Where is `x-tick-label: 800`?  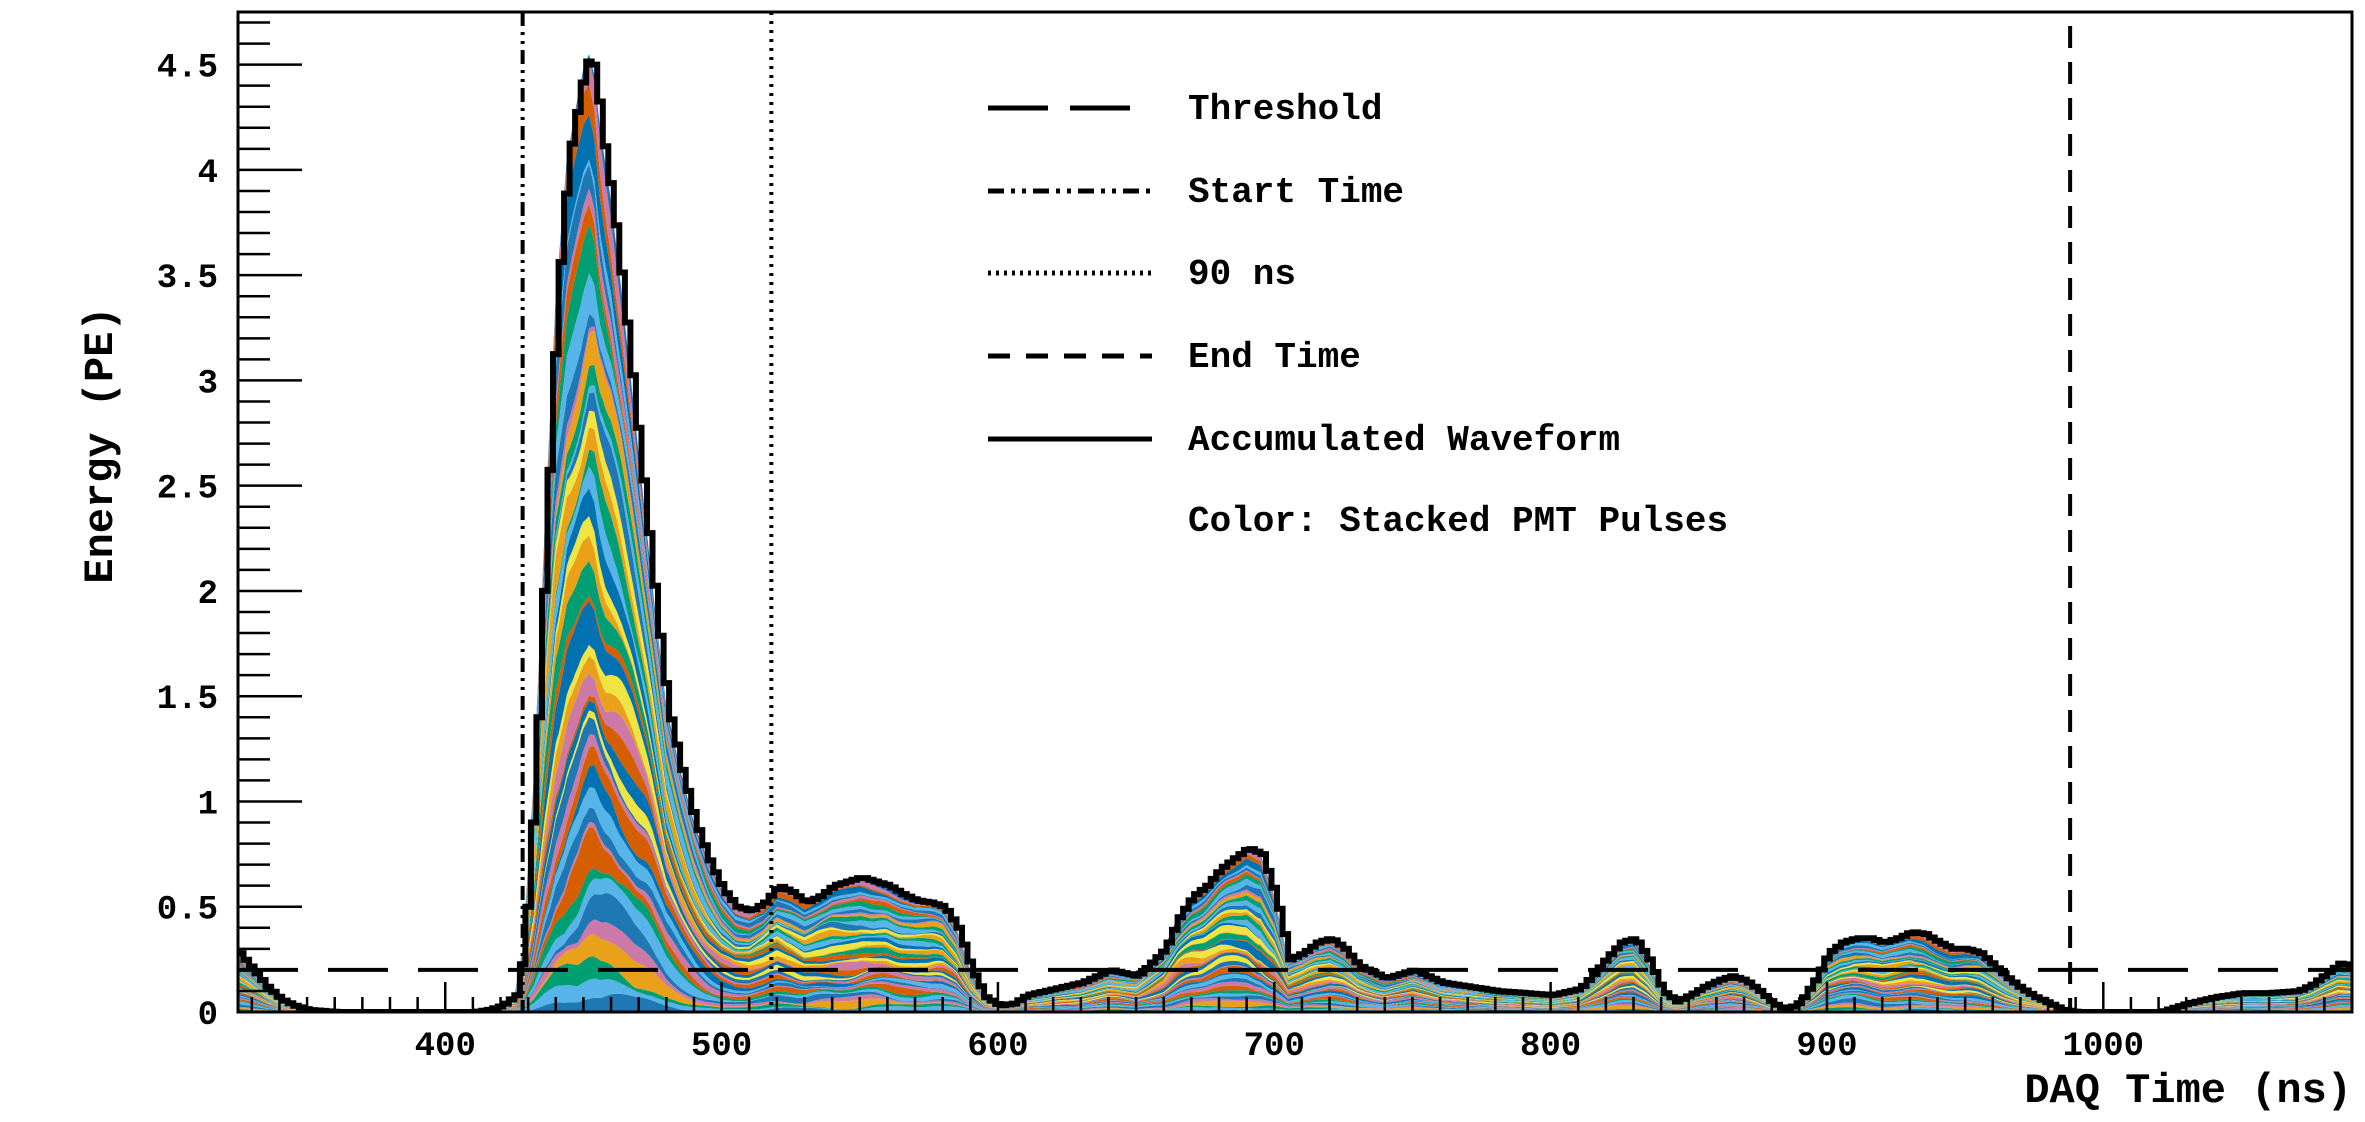 x-tick-label: 800 is located at coordinates (1550, 1047).